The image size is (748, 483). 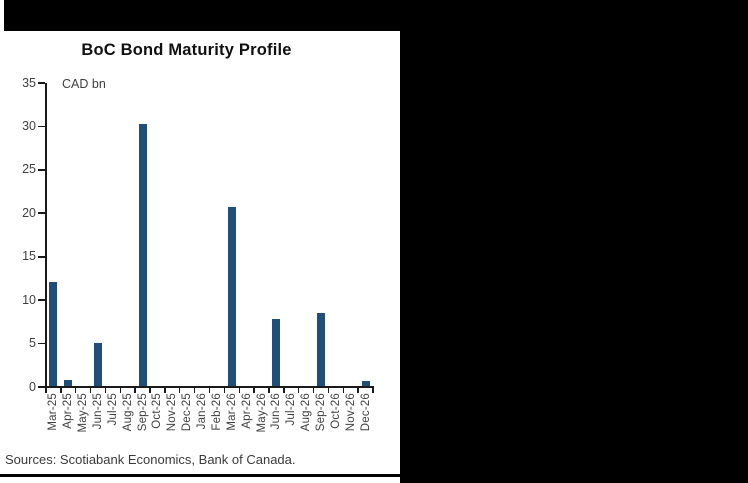 I want to click on x-axis-label-Sep-25: Sep-25, so click(x=143, y=414).